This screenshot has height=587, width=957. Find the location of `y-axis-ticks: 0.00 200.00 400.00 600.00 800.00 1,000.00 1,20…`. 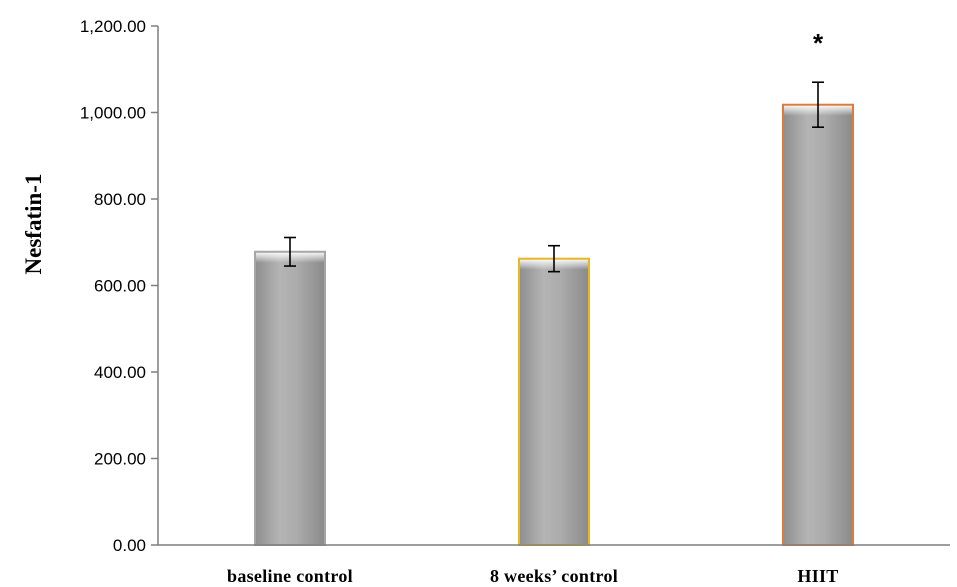

y-axis-ticks: 0.00 200.00 400.00 600.00 800.00 1,000.00 1,20… is located at coordinates (119, 286).